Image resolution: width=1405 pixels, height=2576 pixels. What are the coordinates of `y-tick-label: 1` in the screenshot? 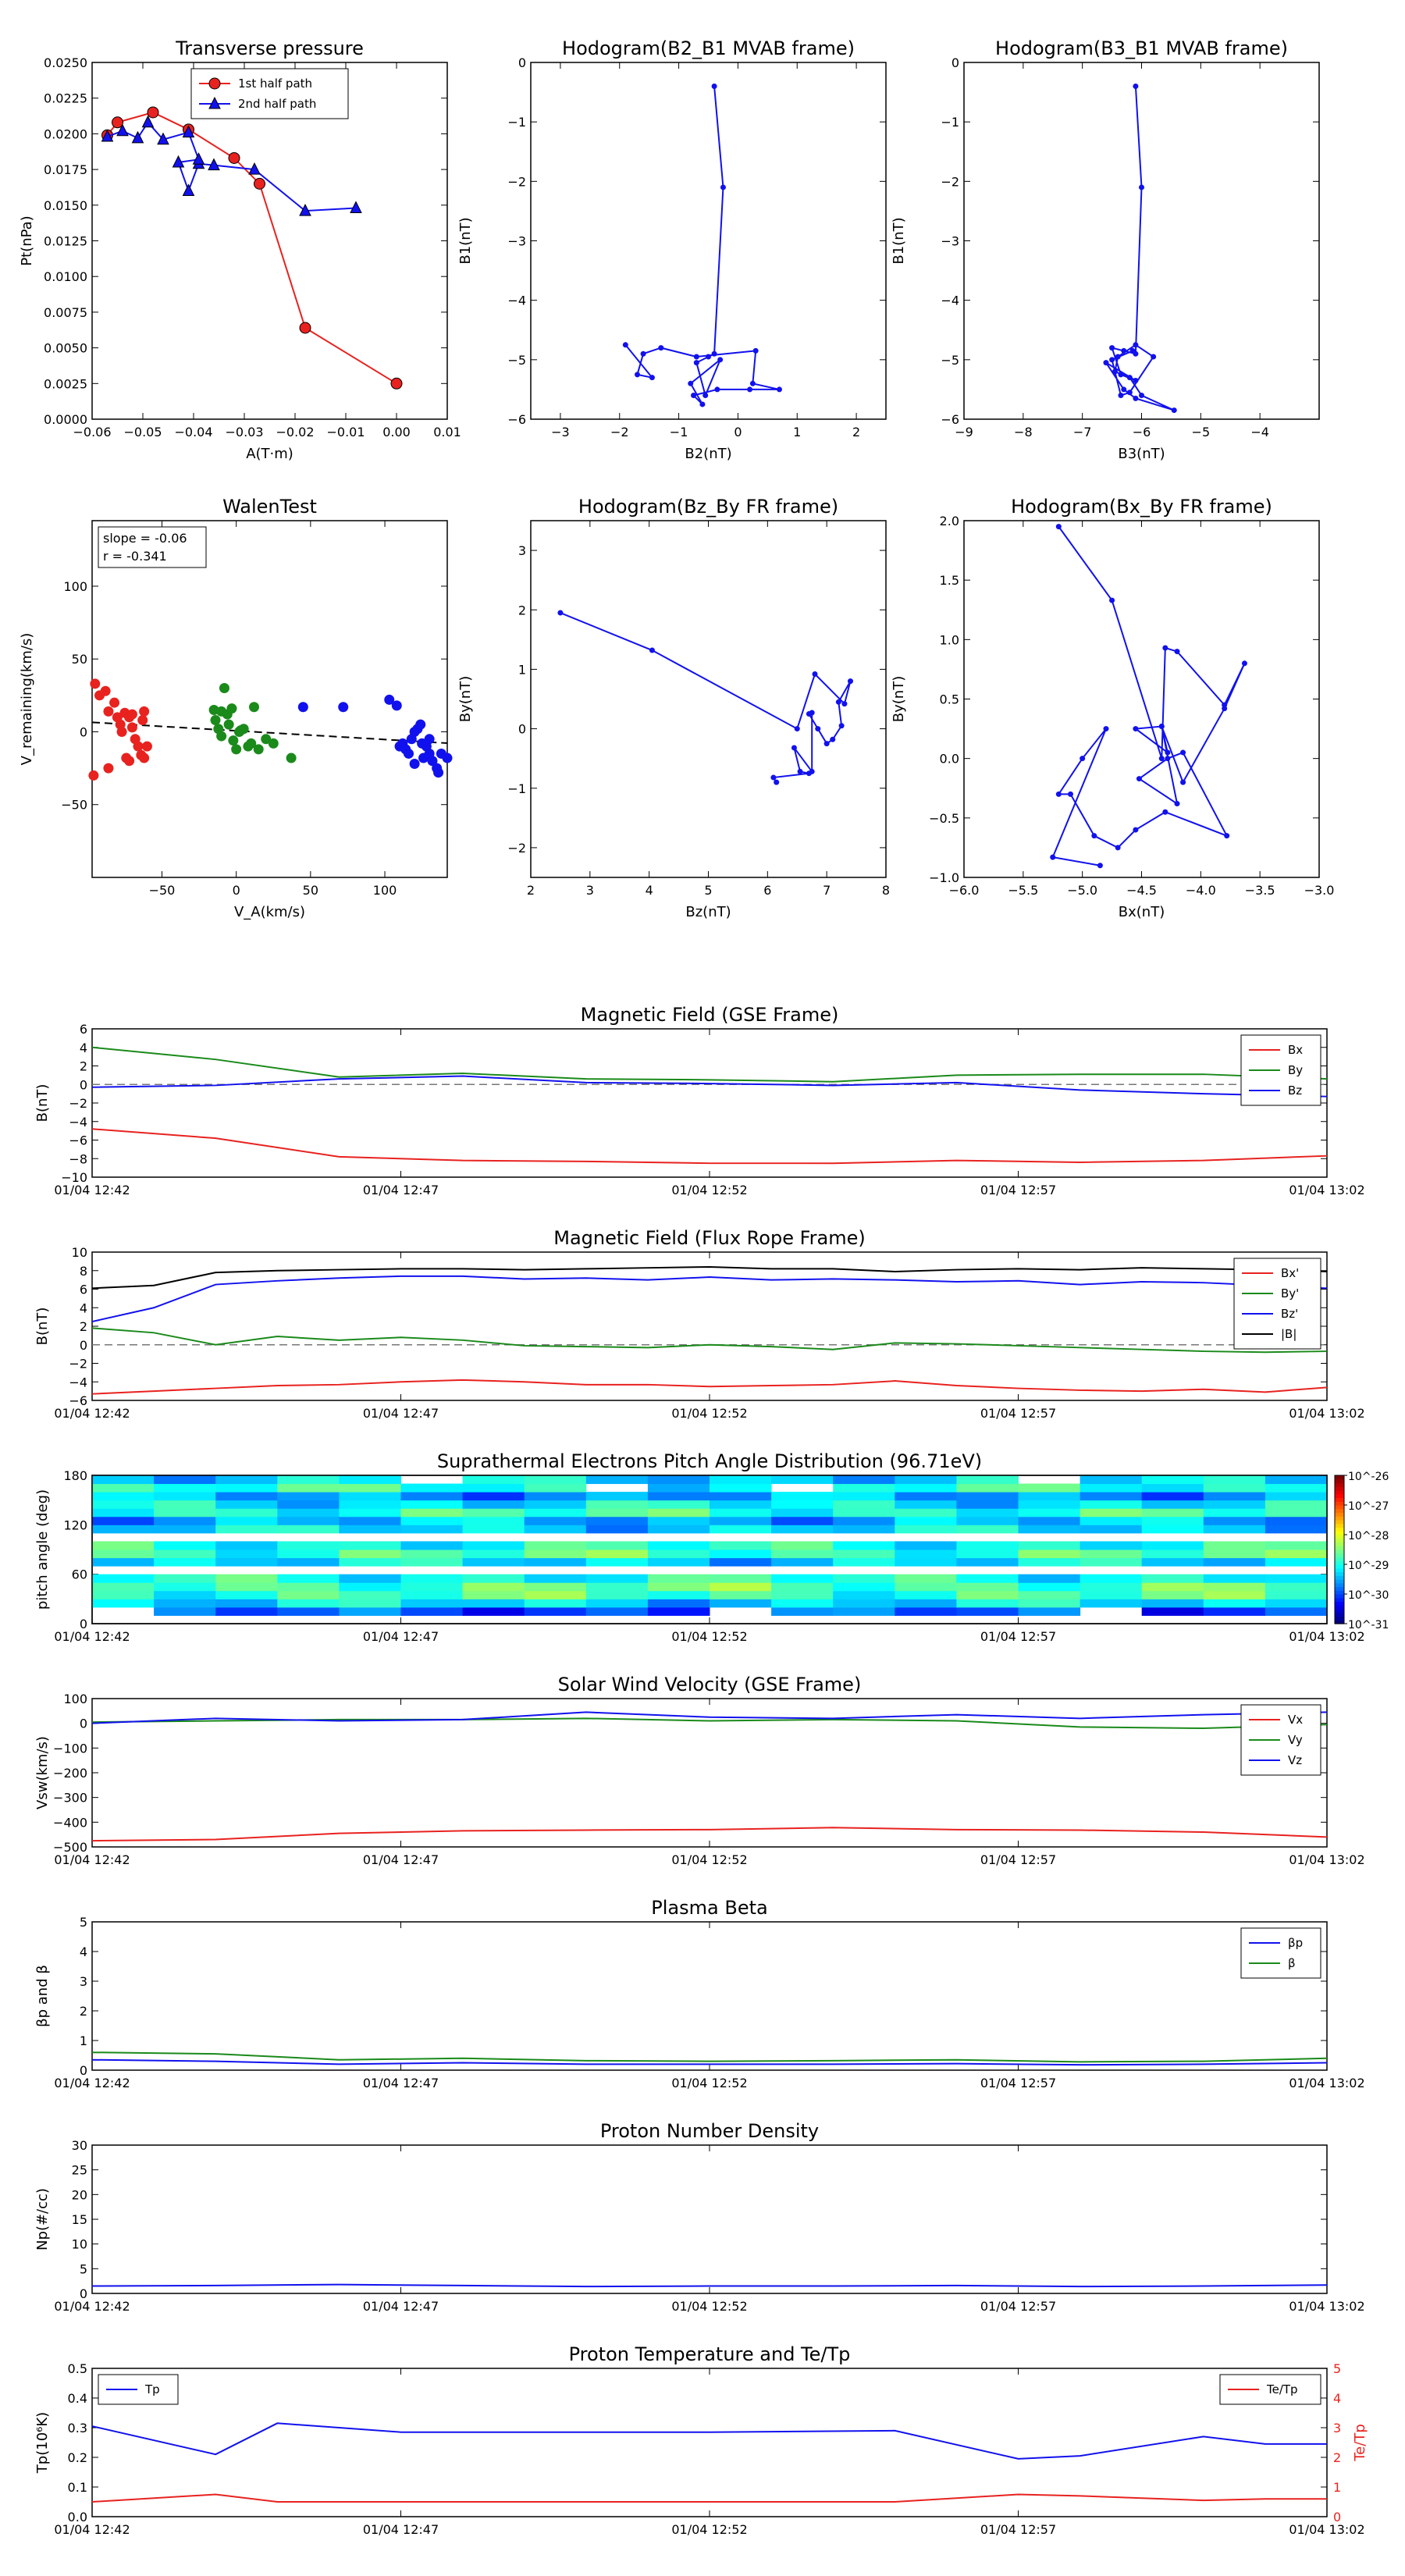 It's located at (84, 2040).